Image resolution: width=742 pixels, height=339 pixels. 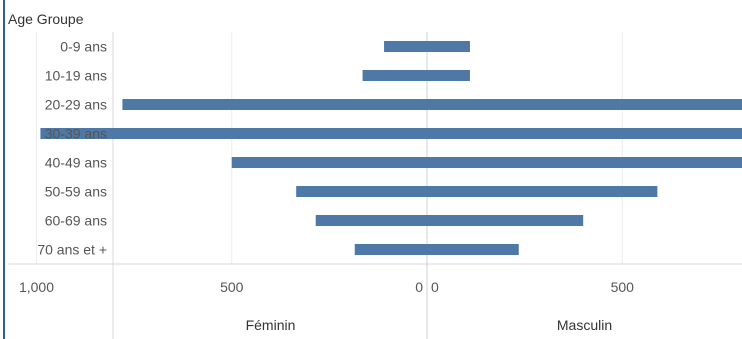 What do you see at coordinates (76, 76) in the screenshot?
I see `category-label: 10-19 ans` at bounding box center [76, 76].